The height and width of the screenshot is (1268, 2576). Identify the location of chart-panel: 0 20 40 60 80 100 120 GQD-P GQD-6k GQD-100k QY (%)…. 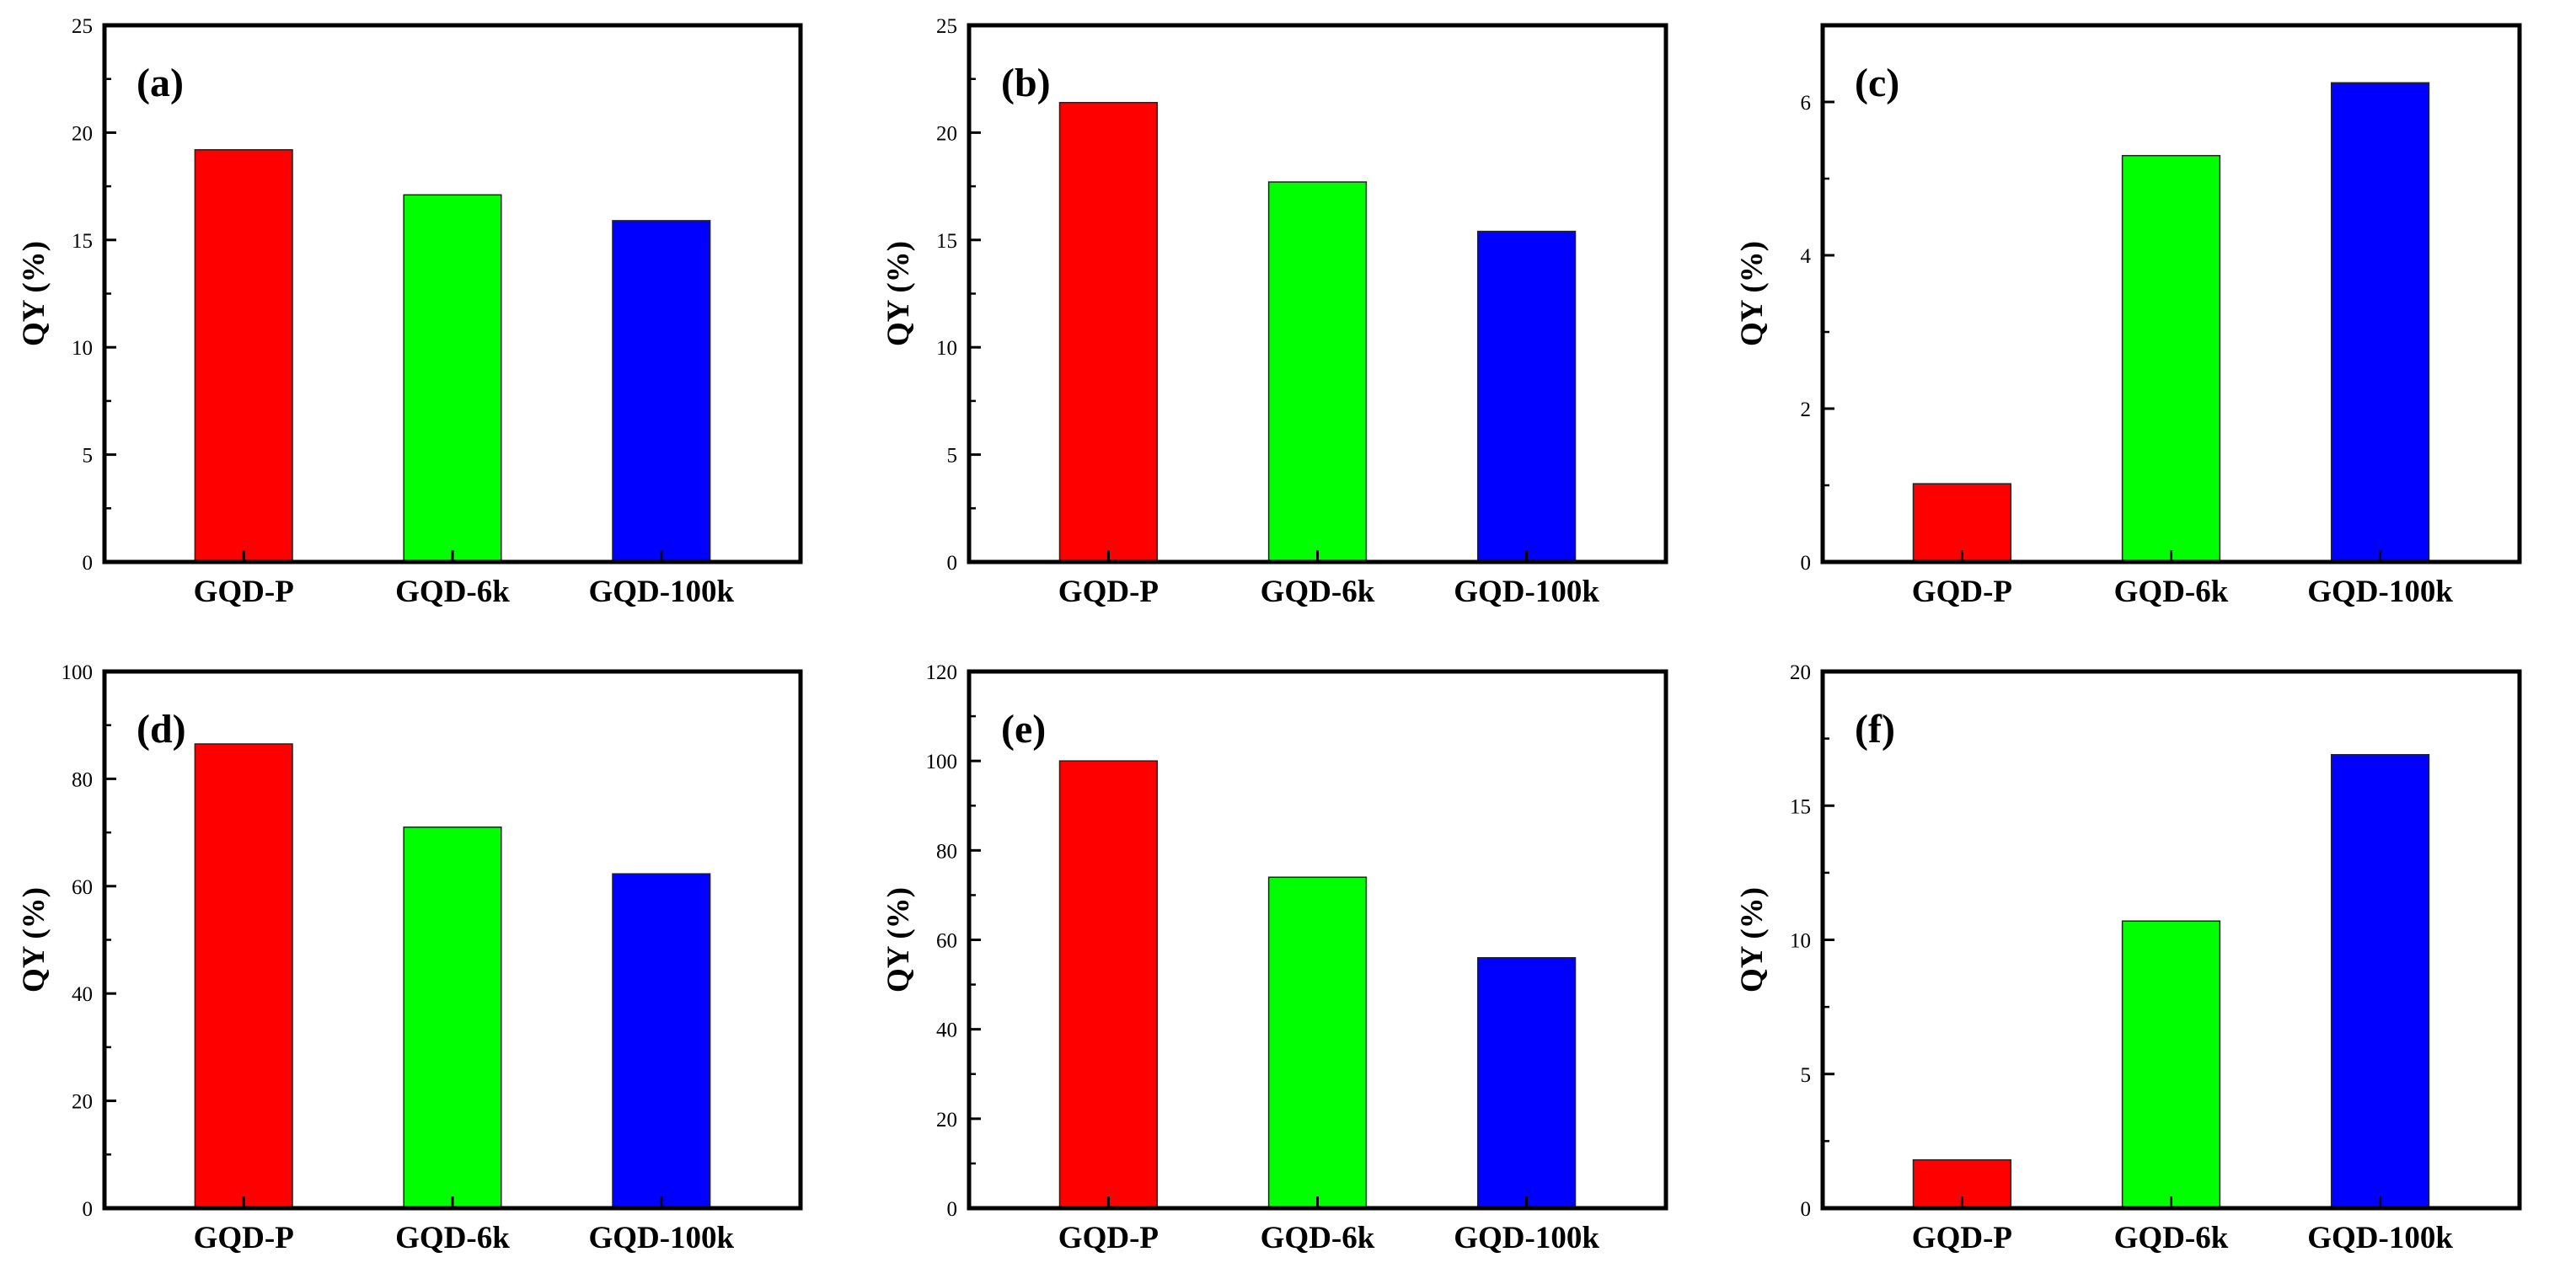
(1274, 958).